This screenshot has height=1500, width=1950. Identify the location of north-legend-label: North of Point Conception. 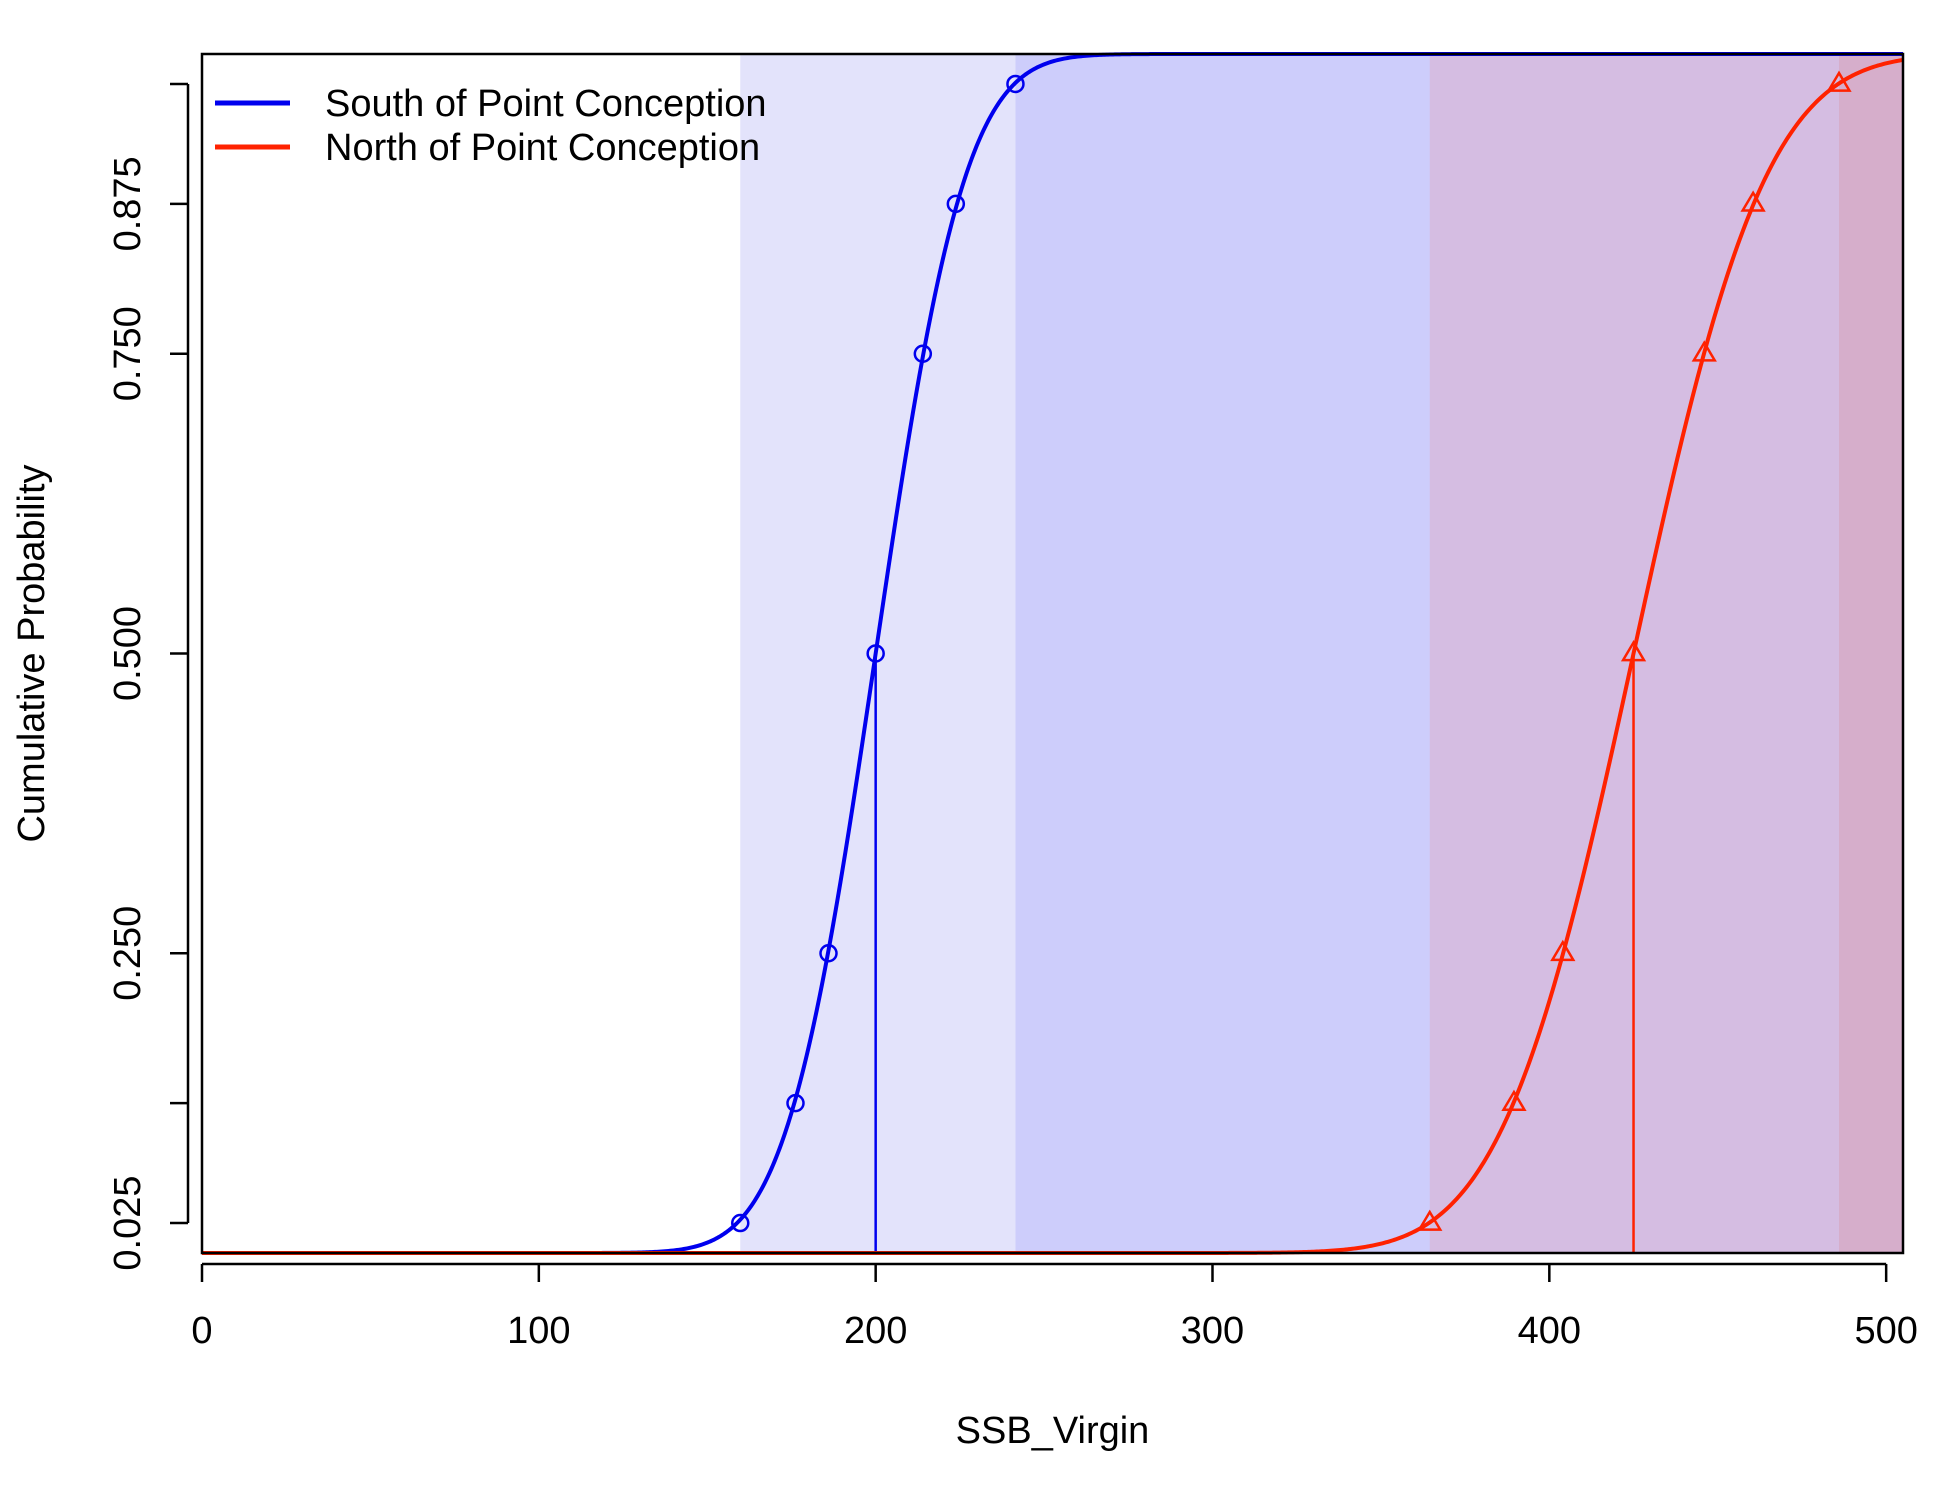
(542, 148).